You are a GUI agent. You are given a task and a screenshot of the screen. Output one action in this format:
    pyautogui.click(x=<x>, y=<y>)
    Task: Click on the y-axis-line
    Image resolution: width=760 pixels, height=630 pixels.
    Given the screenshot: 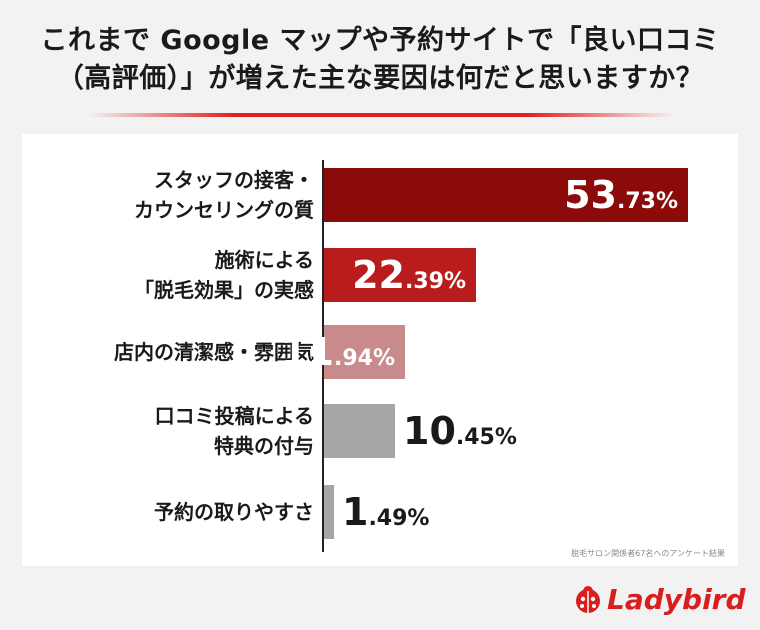 What is the action you would take?
    pyautogui.click(x=323, y=356)
    